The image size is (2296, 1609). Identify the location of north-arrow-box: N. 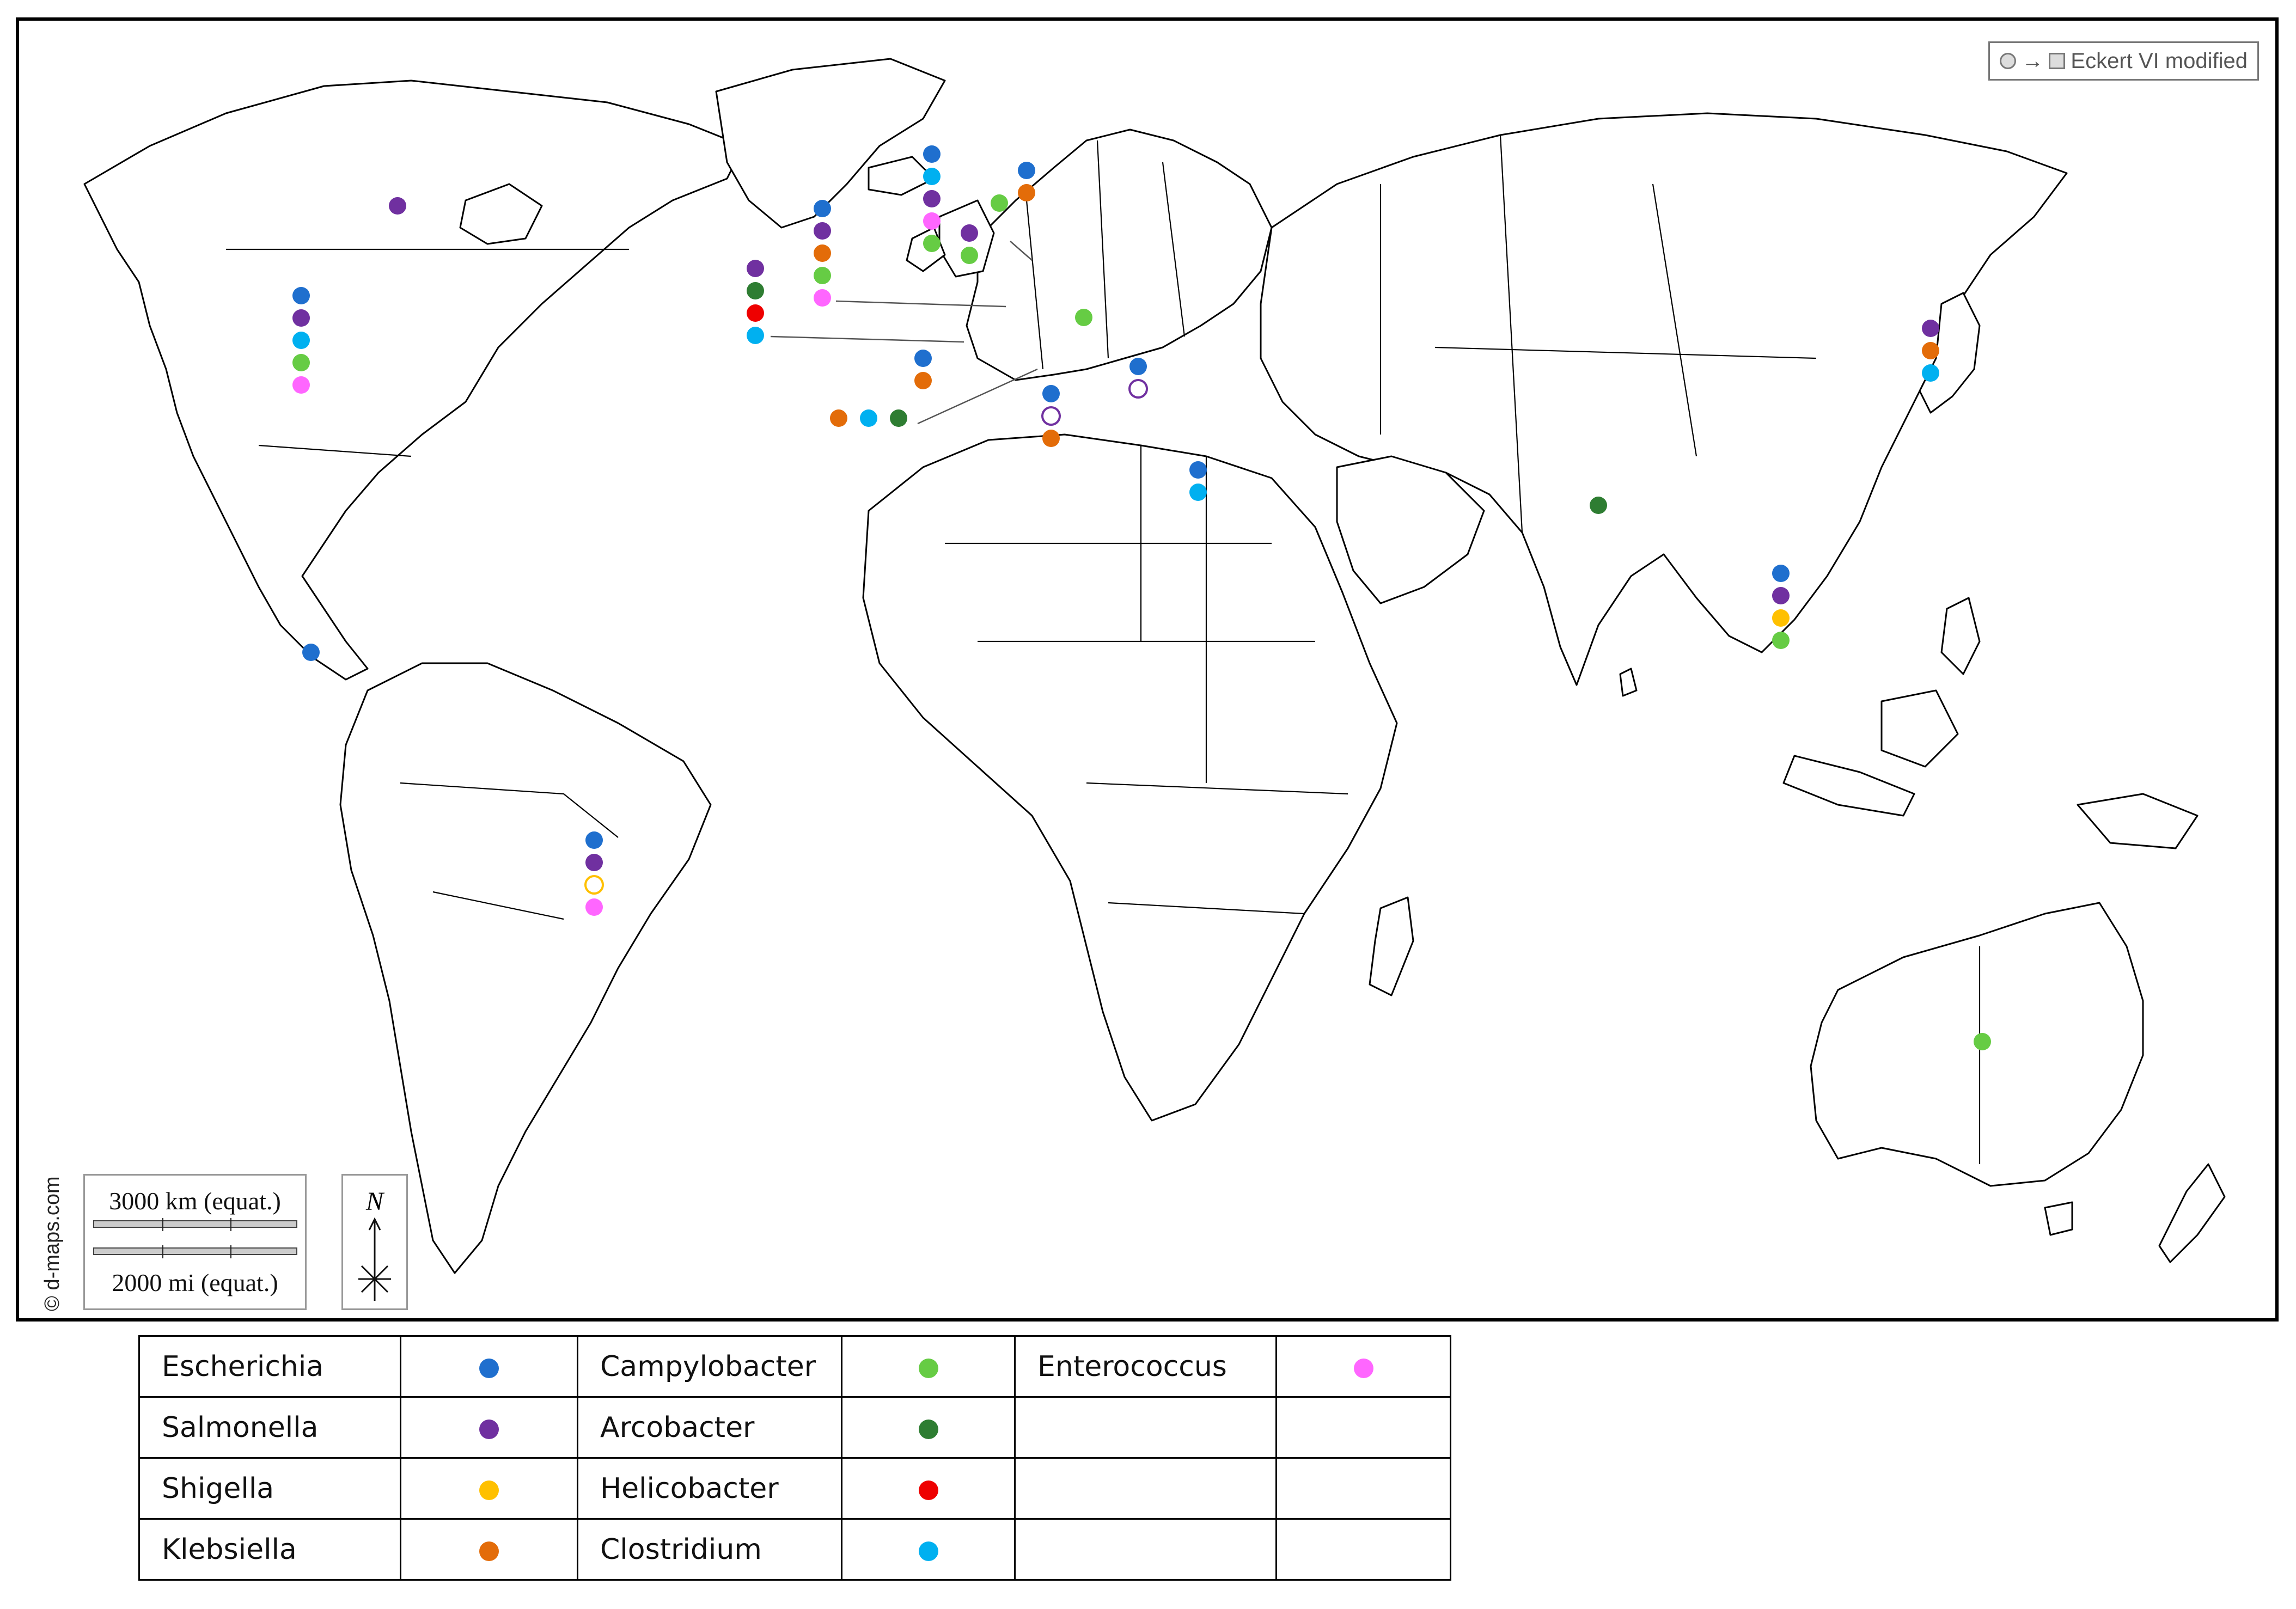
(374, 1242).